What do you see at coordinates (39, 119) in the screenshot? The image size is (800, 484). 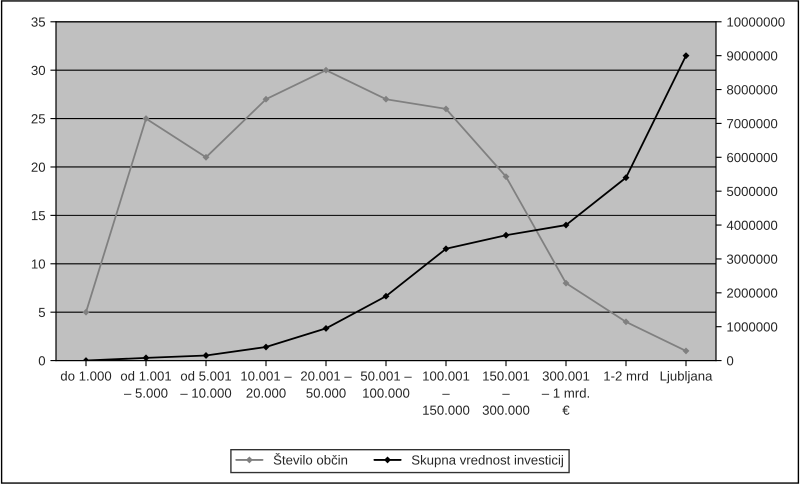 I see `y-tick-label: 25` at bounding box center [39, 119].